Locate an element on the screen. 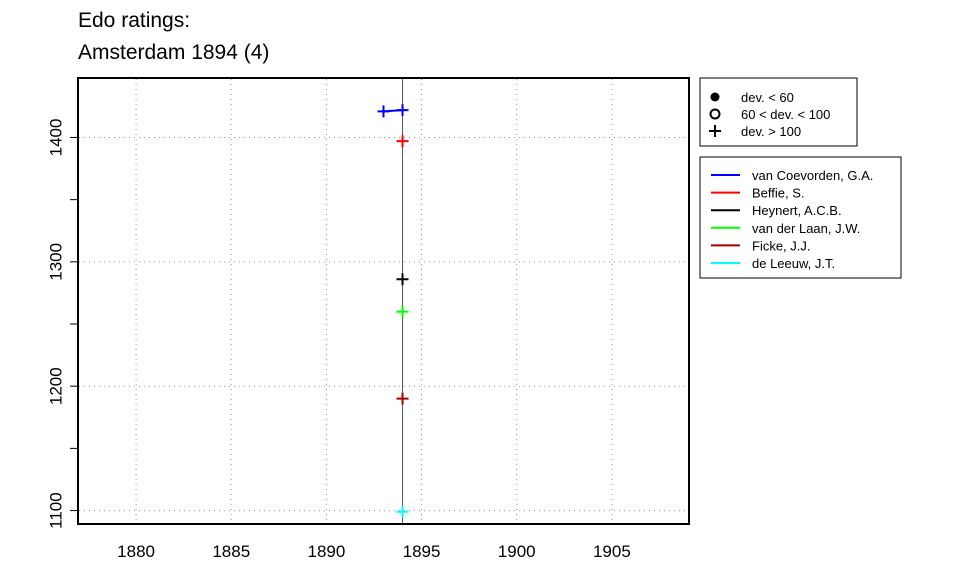  series-legend-label: de Leeuw, J.T. is located at coordinates (793, 263).